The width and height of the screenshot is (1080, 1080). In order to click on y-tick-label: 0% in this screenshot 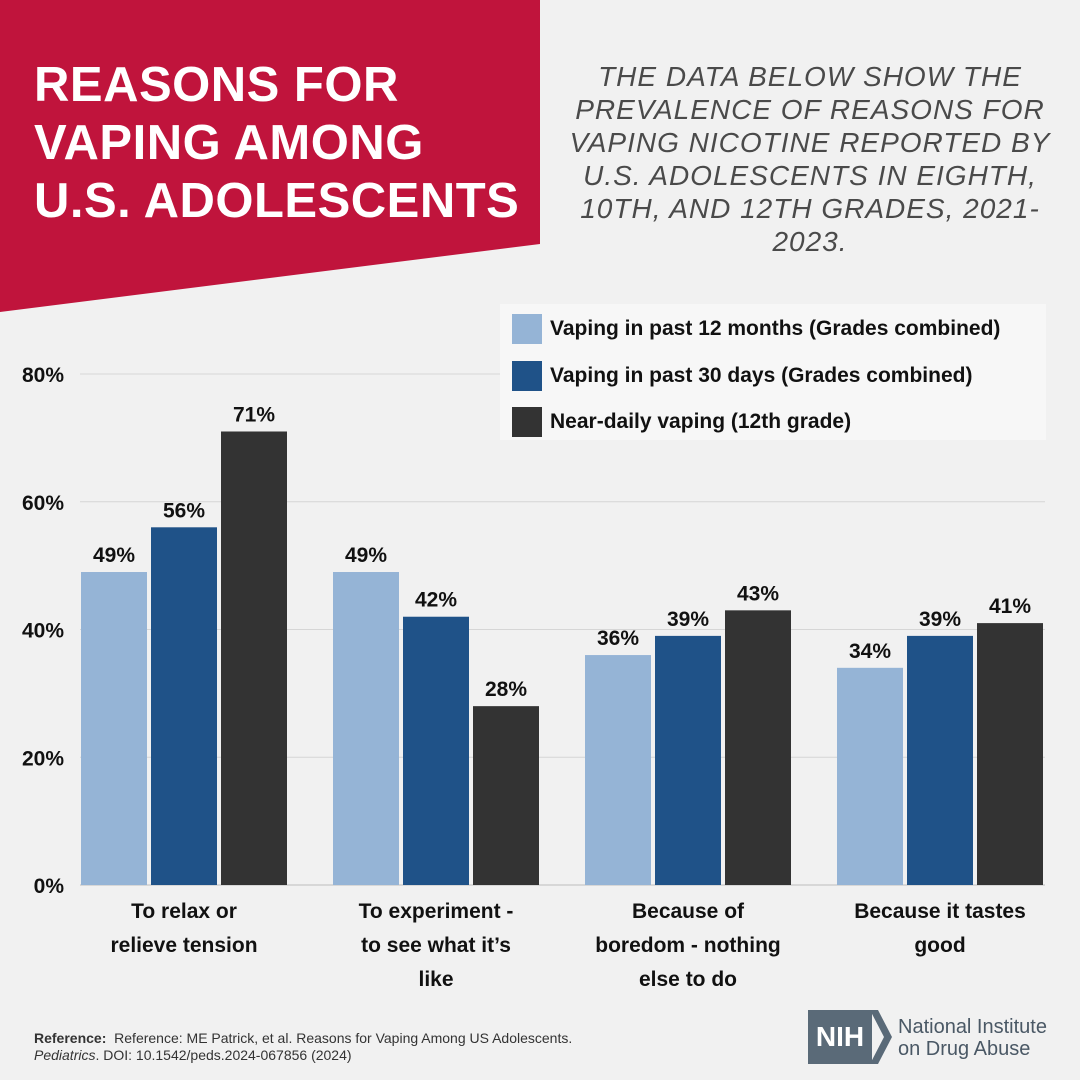, I will do `click(49, 886)`.